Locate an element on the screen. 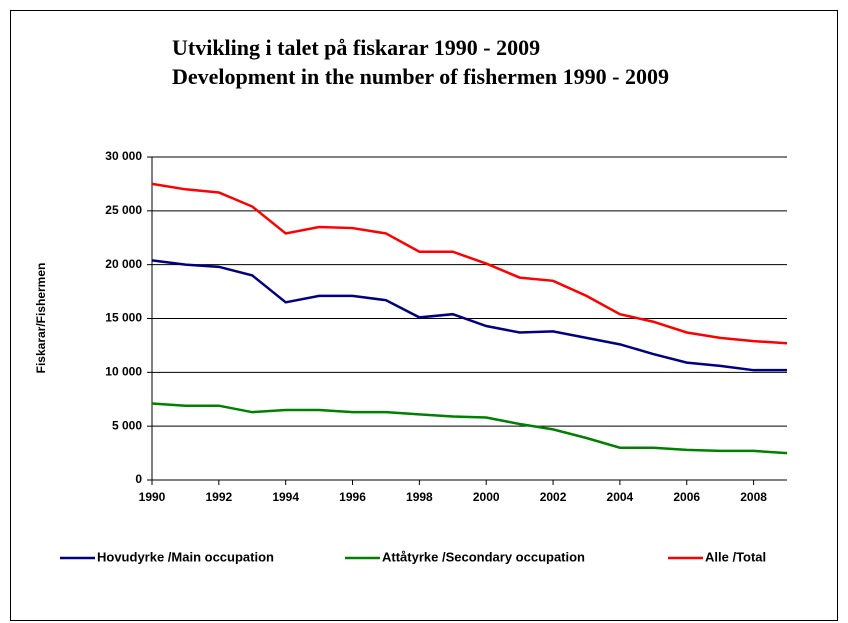 The image size is (848, 623). x-tick-label: 1998 is located at coordinates (419, 497).